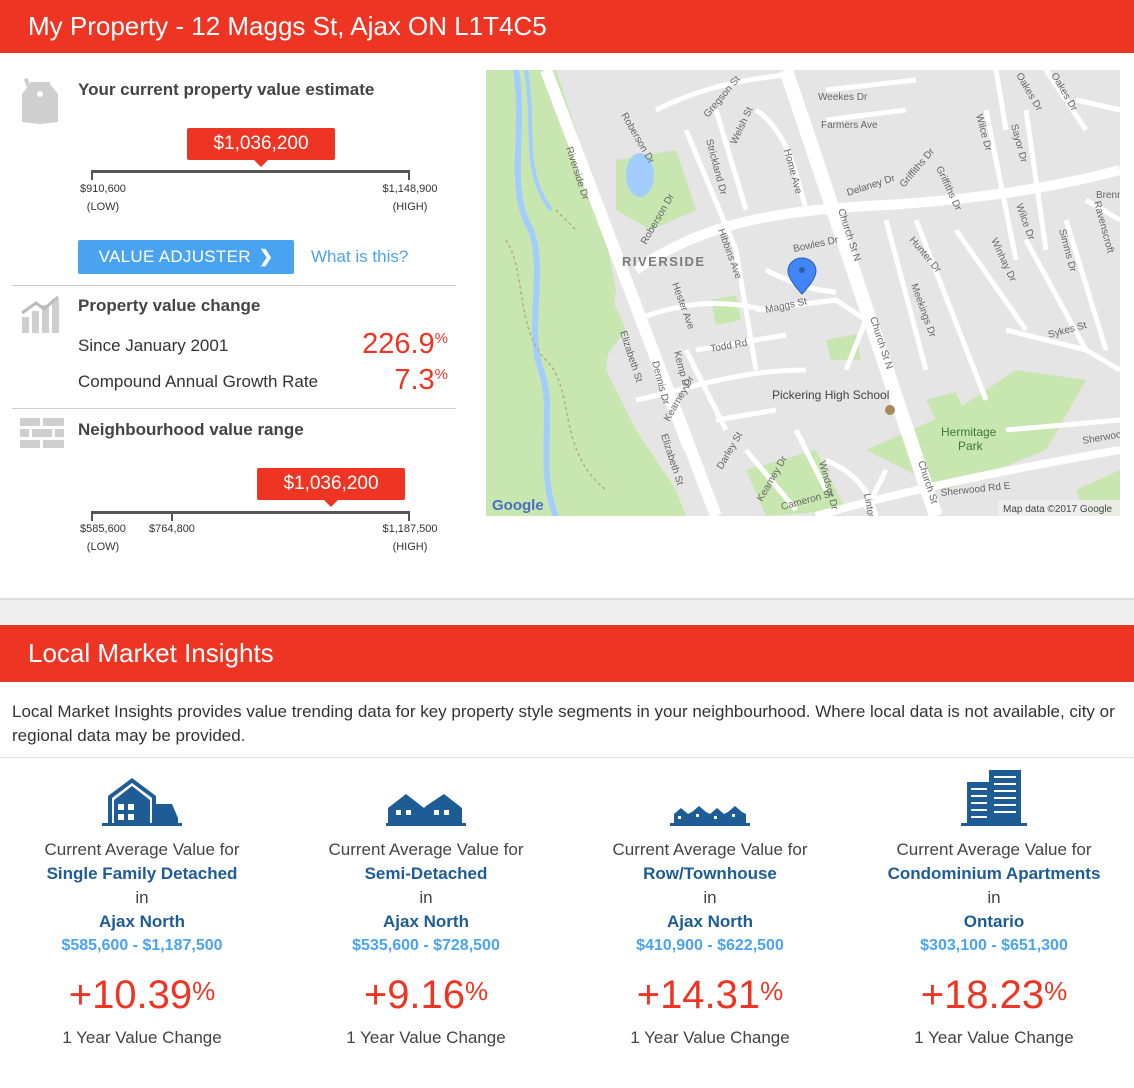 This screenshot has height=1088, width=1134. I want to click on price-tag-icon, so click(40, 104).